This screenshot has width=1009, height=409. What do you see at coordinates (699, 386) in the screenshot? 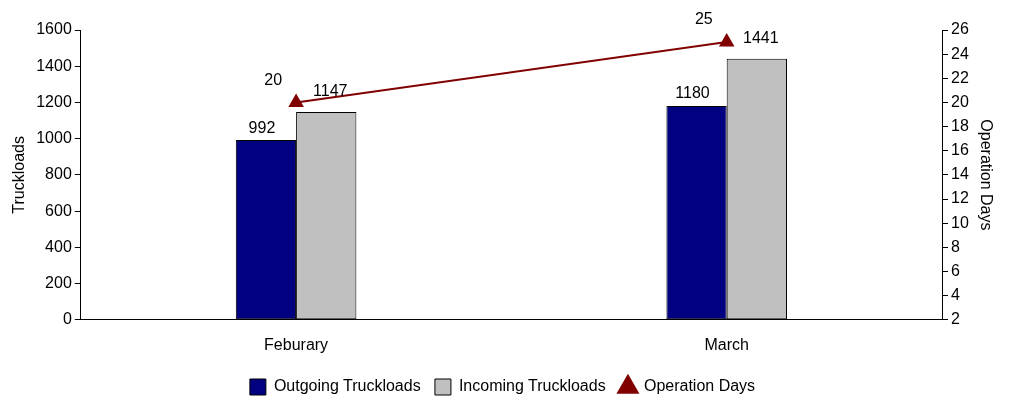
I see `legend-label: Operation Days` at bounding box center [699, 386].